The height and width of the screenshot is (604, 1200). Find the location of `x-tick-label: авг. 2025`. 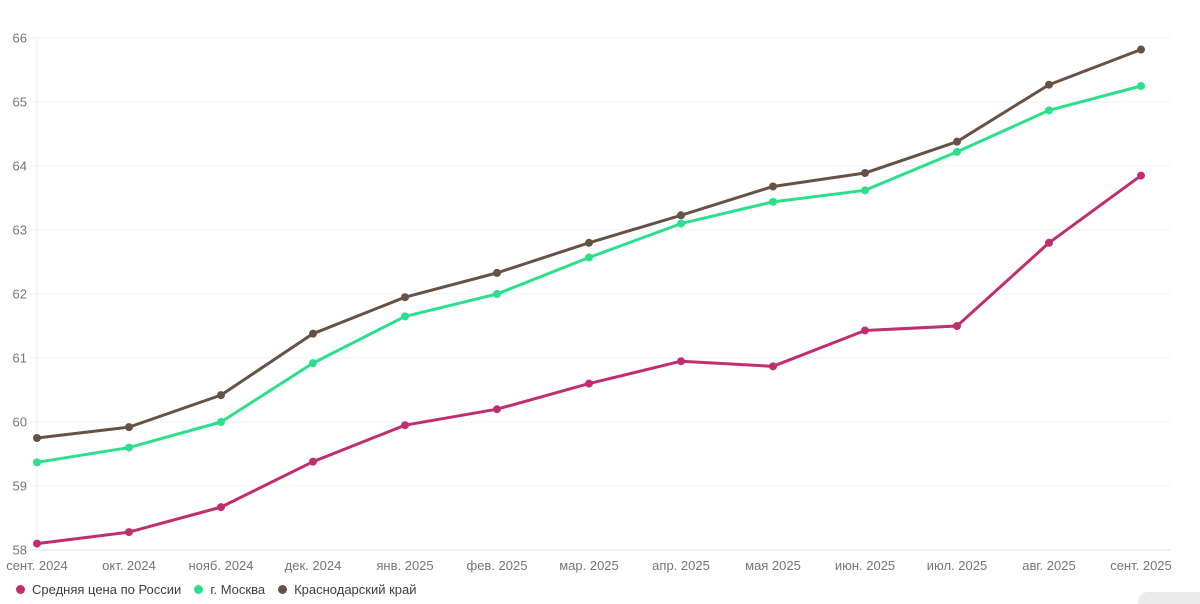

x-tick-label: авг. 2025 is located at coordinates (1048, 565).